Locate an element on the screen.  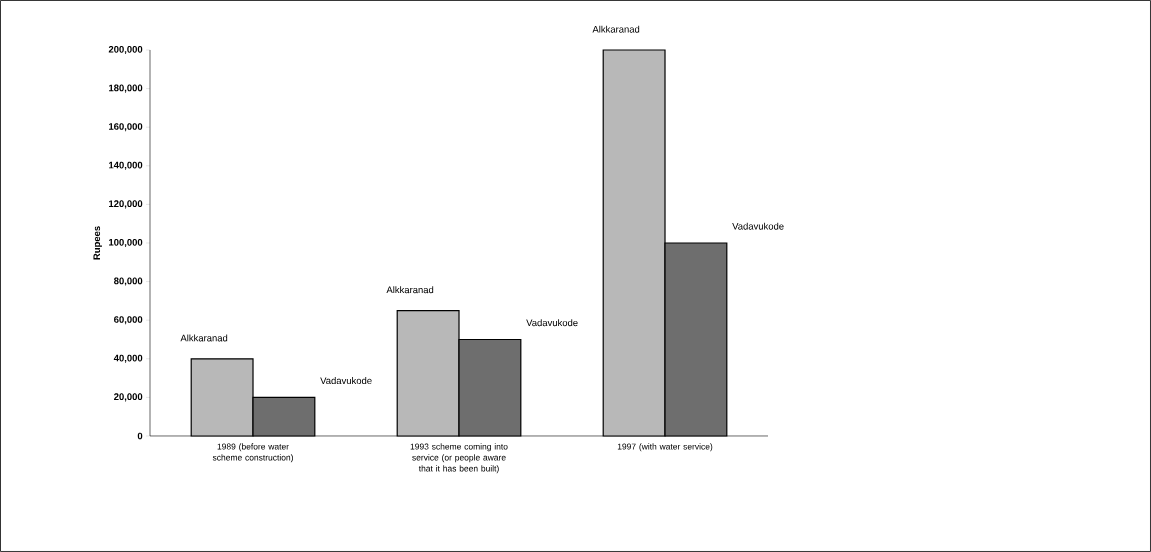
y-tick-label: 120,000 is located at coordinates (126, 204).